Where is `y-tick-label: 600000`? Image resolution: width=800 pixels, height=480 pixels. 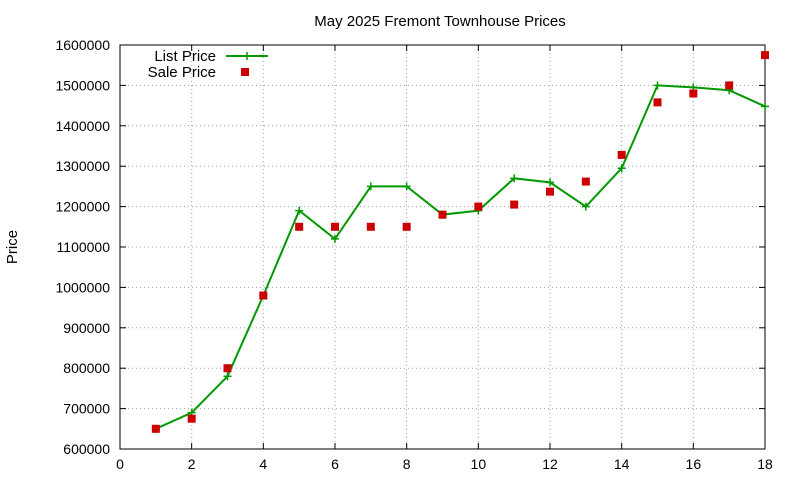 y-tick-label: 600000 is located at coordinates (86, 449).